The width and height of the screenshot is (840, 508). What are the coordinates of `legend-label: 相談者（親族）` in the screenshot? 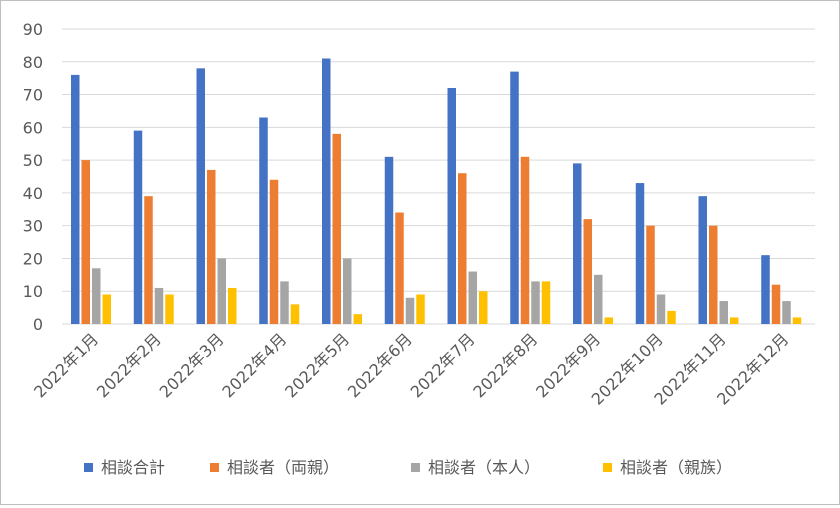 It's located at (676, 467).